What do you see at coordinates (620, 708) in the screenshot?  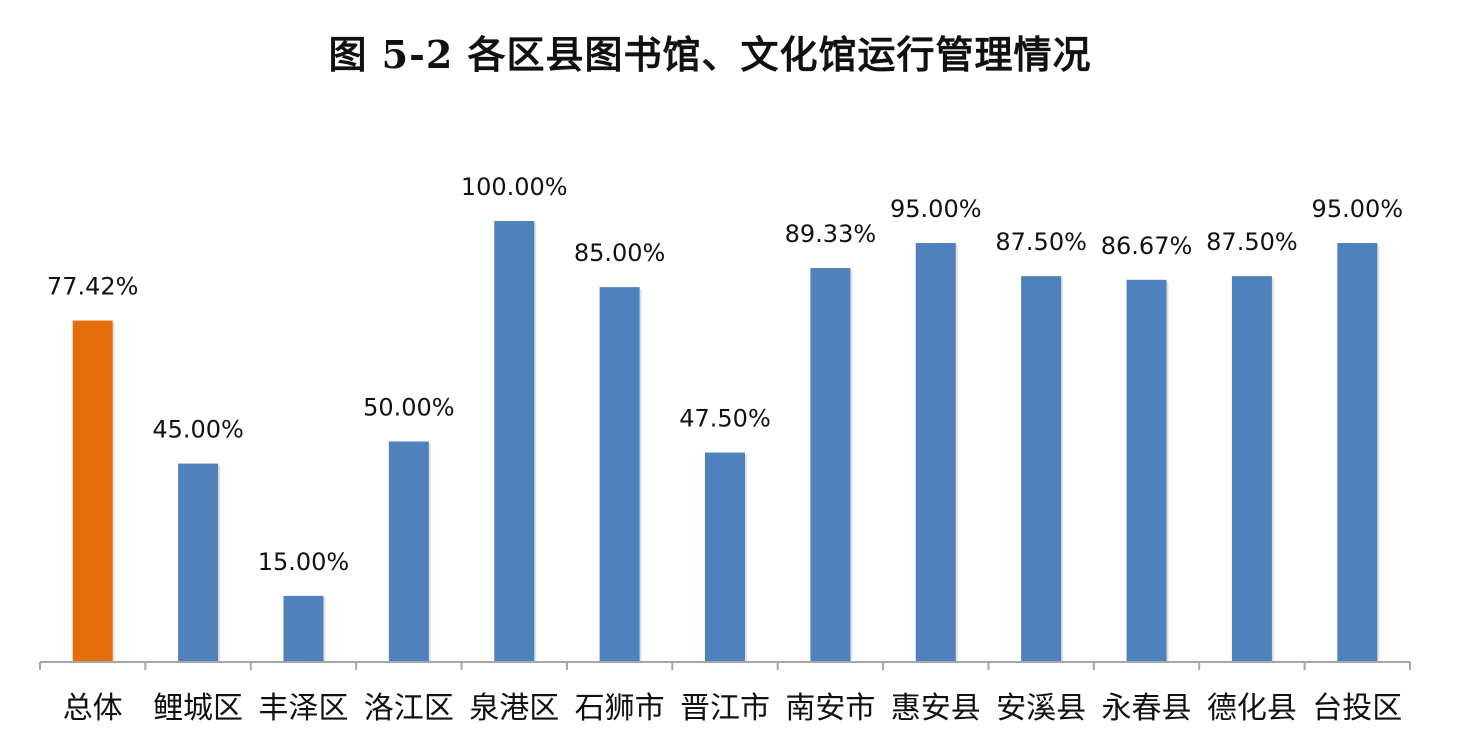 I see `category-label: 石狮市` at bounding box center [620, 708].